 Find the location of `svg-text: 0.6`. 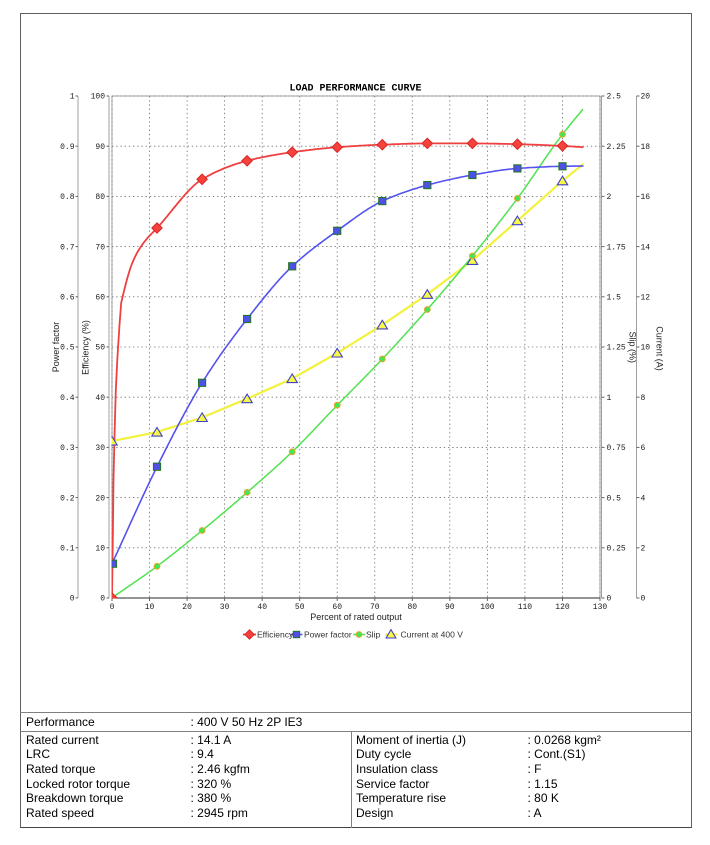

svg-text: 0.6 is located at coordinates (67, 298).